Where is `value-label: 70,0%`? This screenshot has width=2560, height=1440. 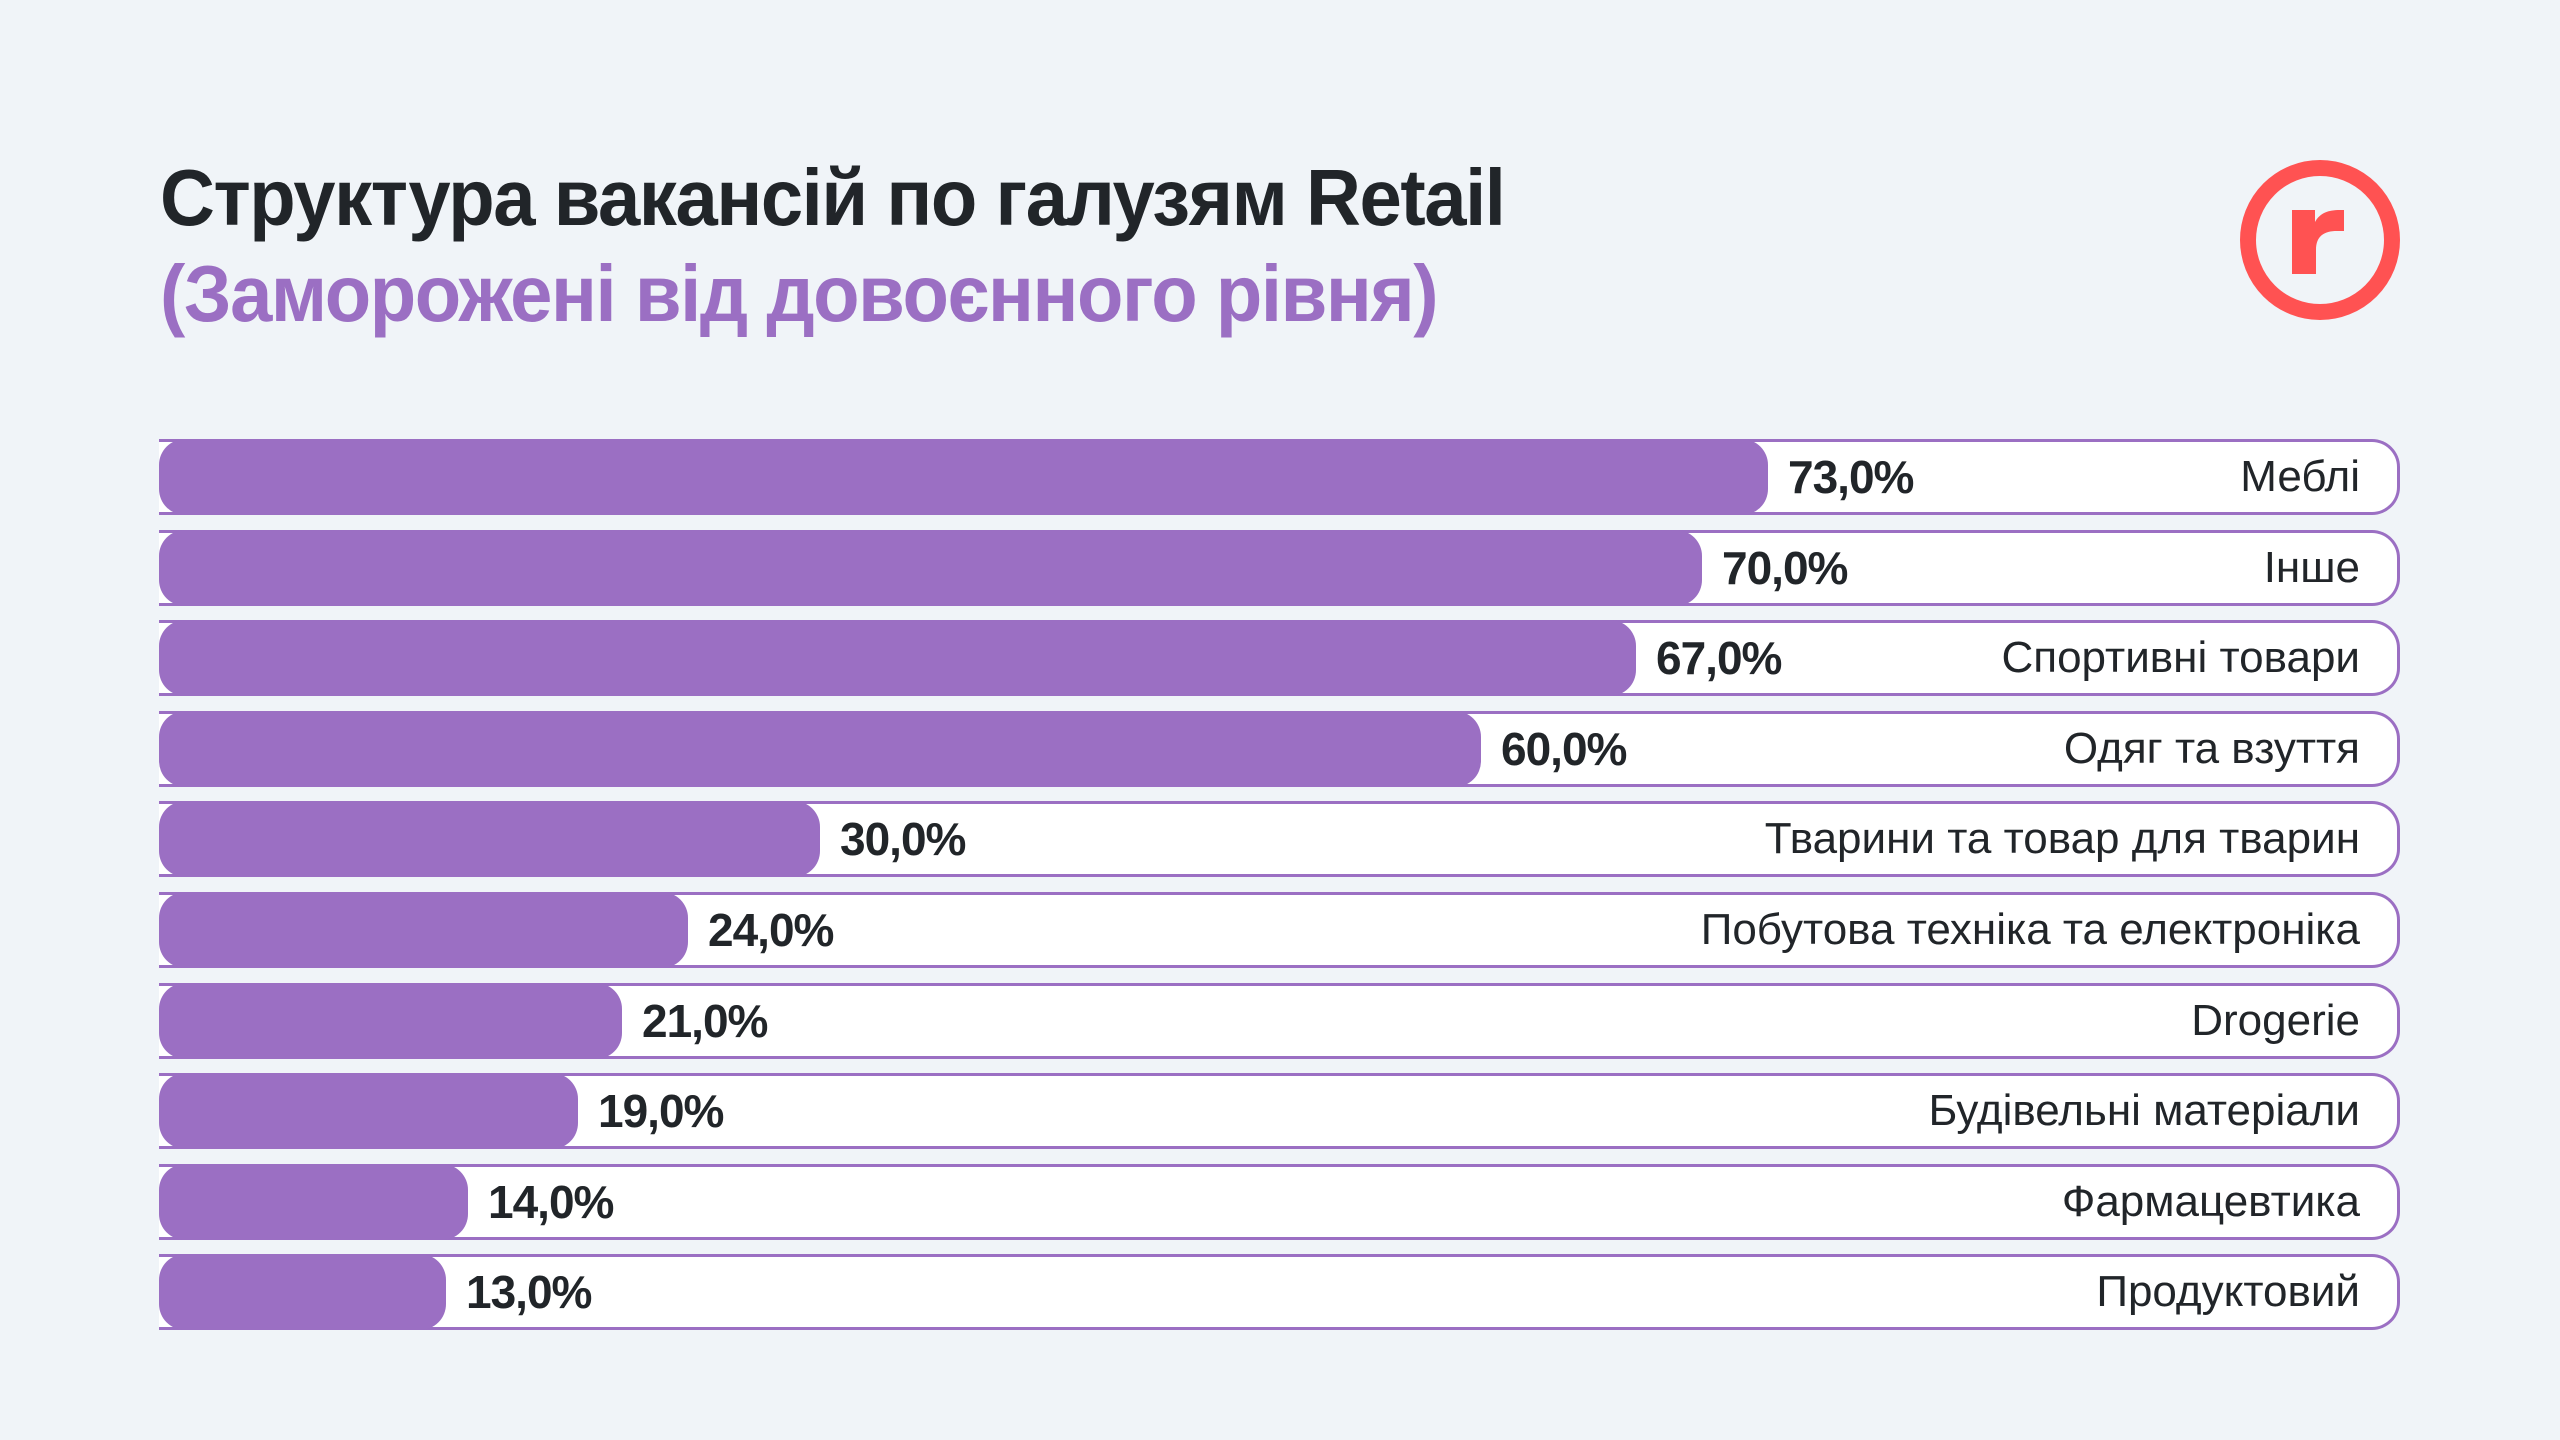 value-label: 70,0% is located at coordinates (1785, 568).